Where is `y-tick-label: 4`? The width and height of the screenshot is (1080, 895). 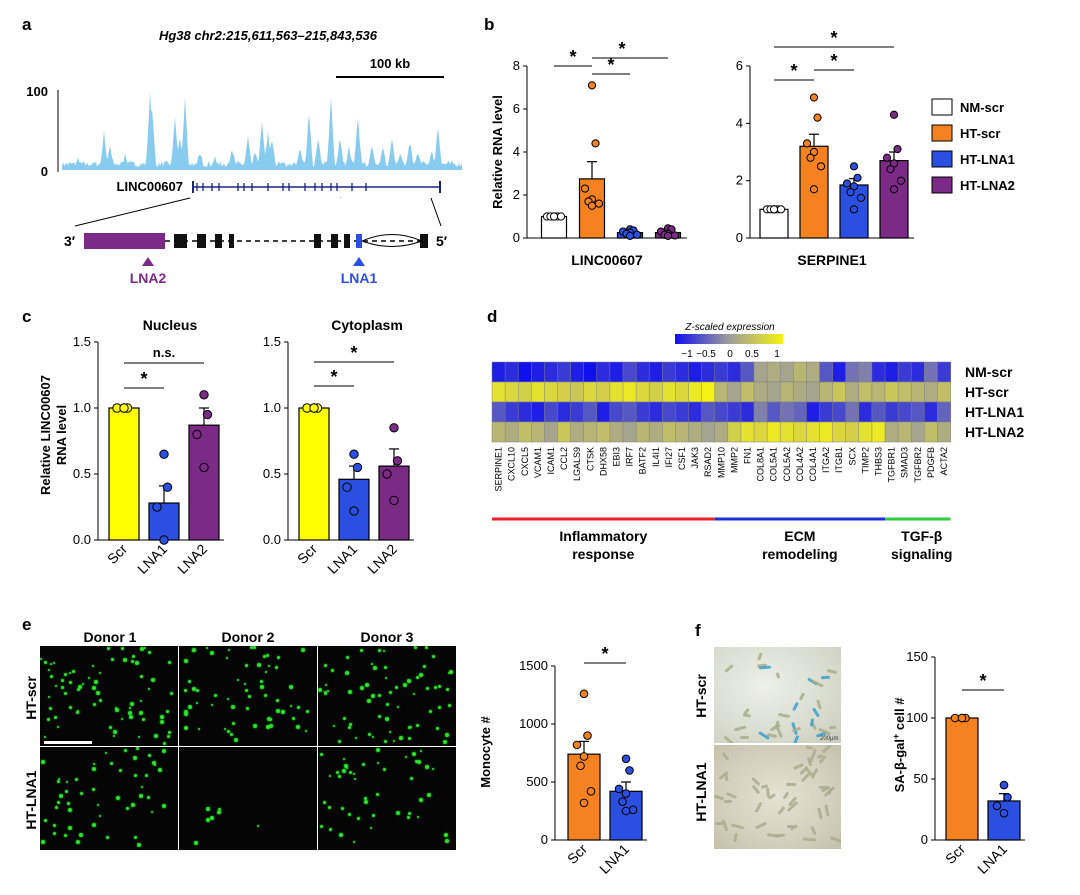 y-tick-label: 4 is located at coordinates (739, 122).